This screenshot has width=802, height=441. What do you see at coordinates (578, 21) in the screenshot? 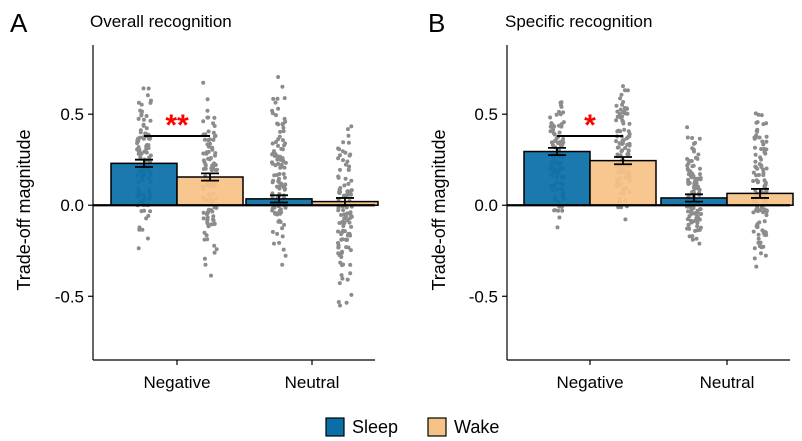
I see `panel-title: Specific recognition` at bounding box center [578, 21].